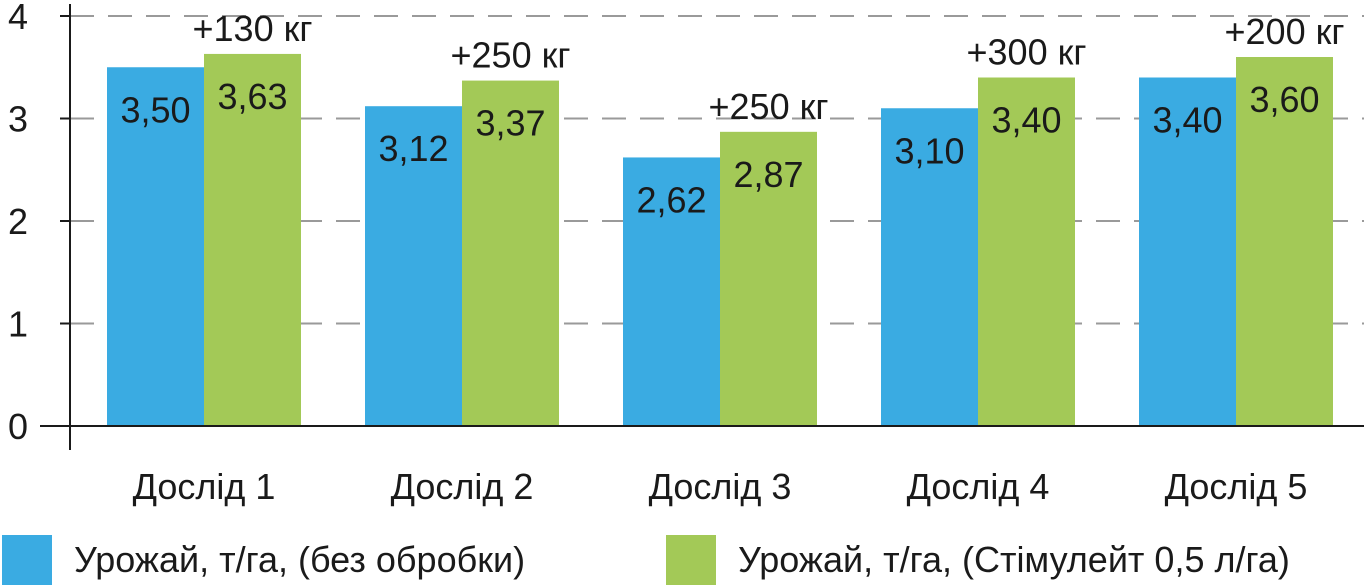 The height and width of the screenshot is (586, 1364). I want to click on data-label: 3,12, so click(413, 148).